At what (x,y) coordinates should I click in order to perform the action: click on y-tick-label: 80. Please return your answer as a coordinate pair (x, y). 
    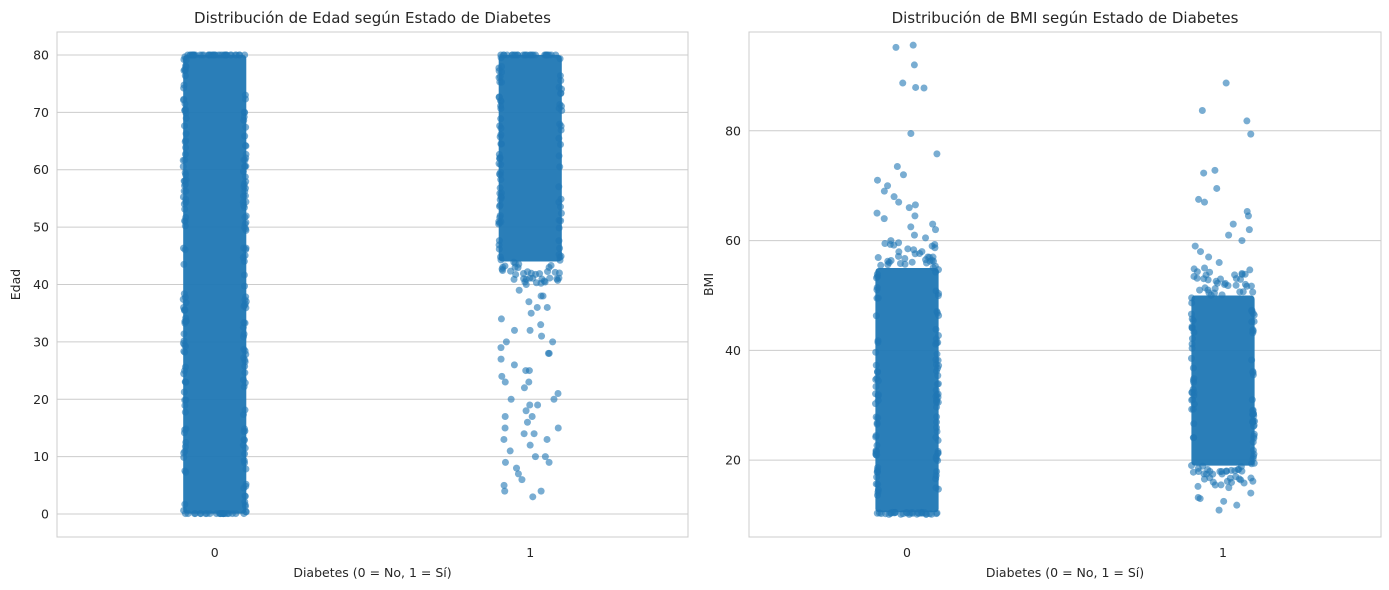
    Looking at the image, I should click on (733, 130).